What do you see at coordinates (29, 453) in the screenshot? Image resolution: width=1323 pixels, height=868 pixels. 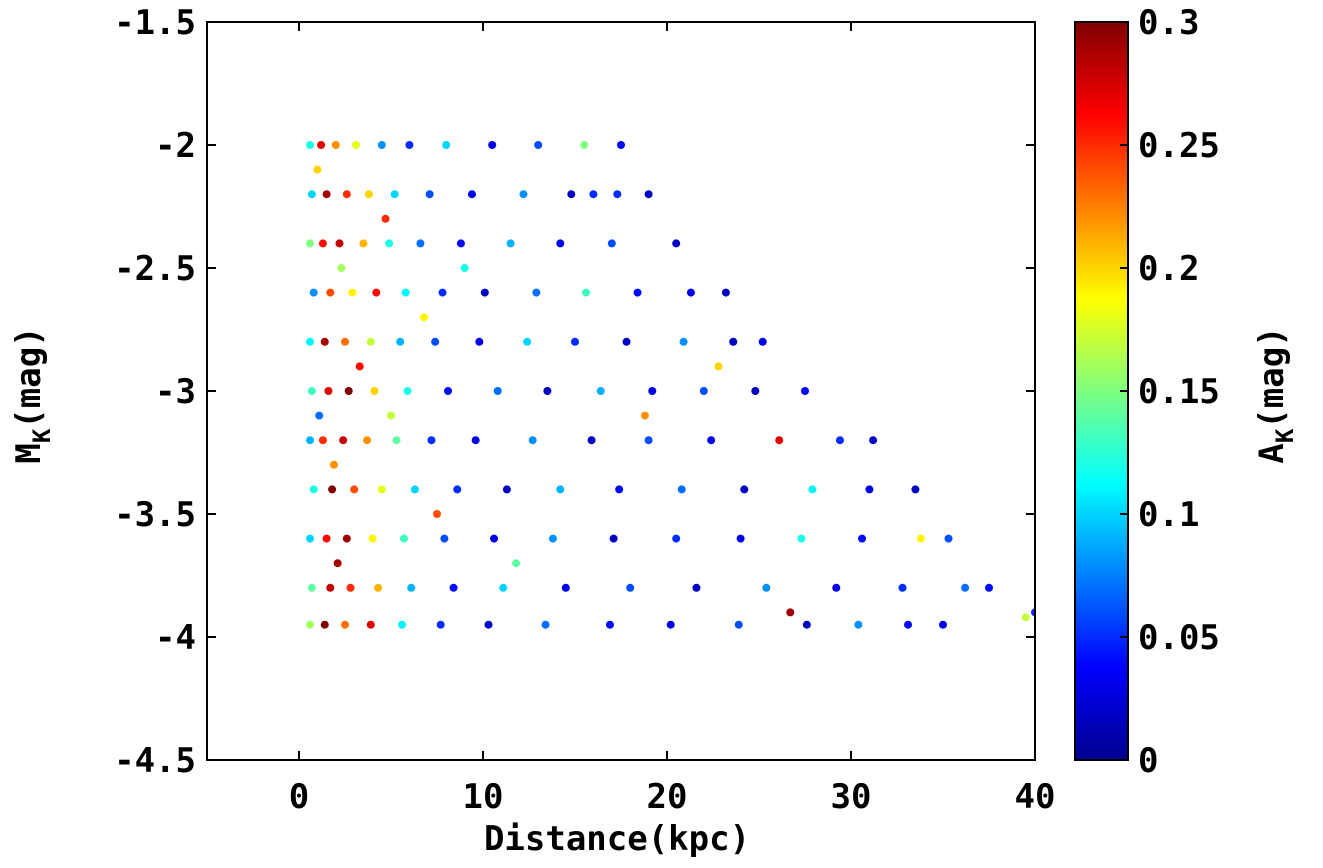 I see `y-label-main: M` at bounding box center [29, 453].